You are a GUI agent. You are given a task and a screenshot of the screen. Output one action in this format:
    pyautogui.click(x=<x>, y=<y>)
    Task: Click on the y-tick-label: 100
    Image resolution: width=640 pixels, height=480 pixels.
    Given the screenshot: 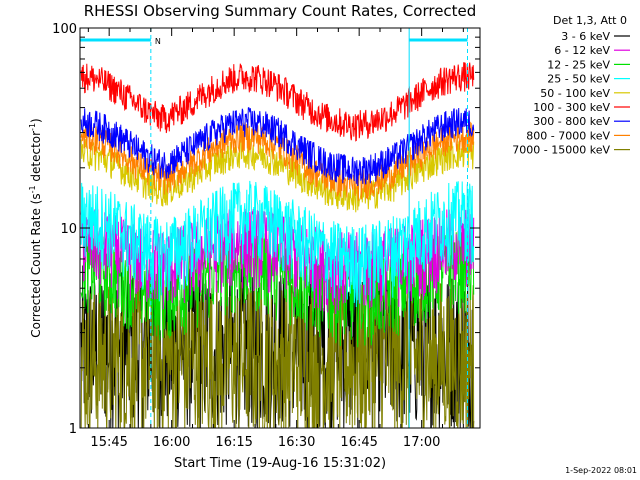 What is the action you would take?
    pyautogui.click(x=64, y=29)
    